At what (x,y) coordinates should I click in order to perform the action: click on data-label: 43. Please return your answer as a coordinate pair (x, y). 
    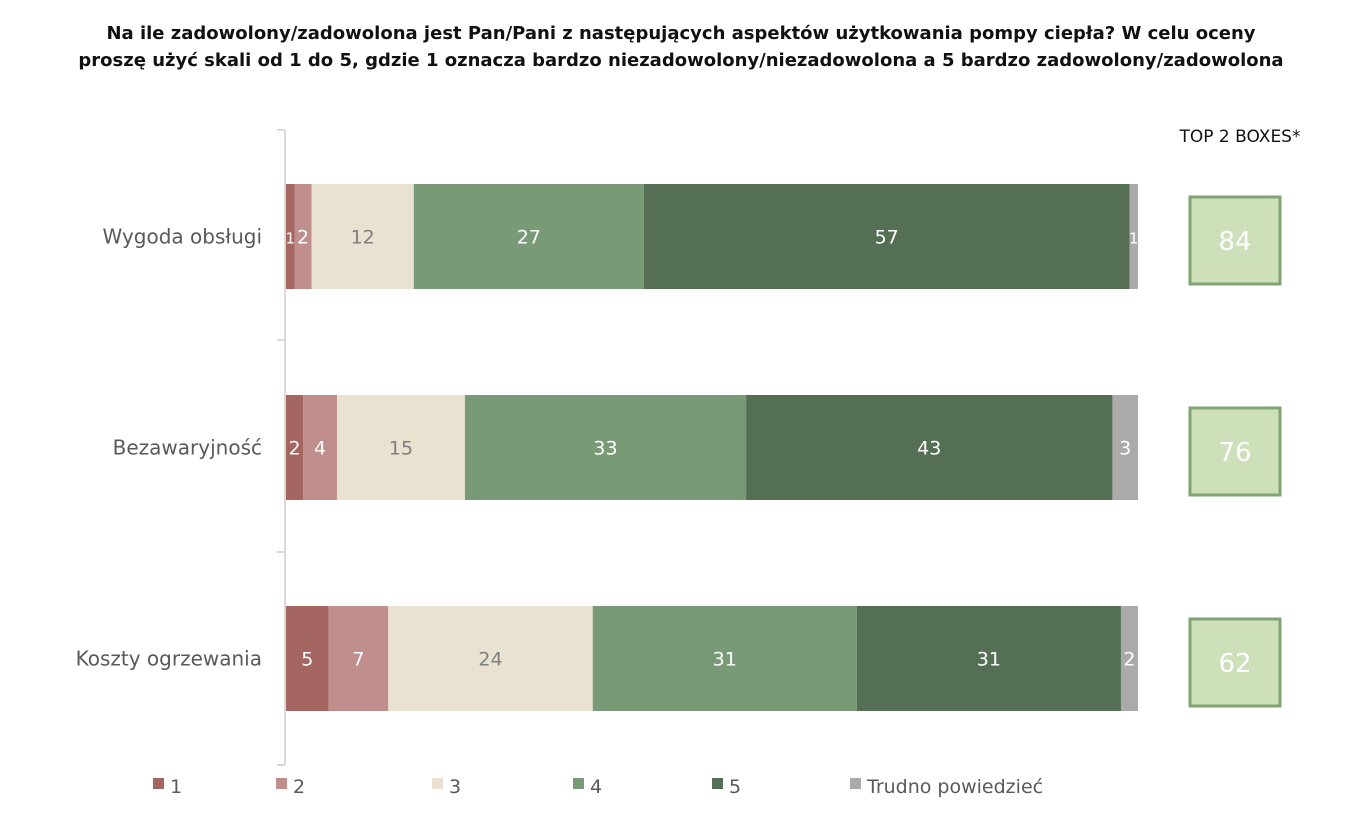
    Looking at the image, I should click on (929, 449).